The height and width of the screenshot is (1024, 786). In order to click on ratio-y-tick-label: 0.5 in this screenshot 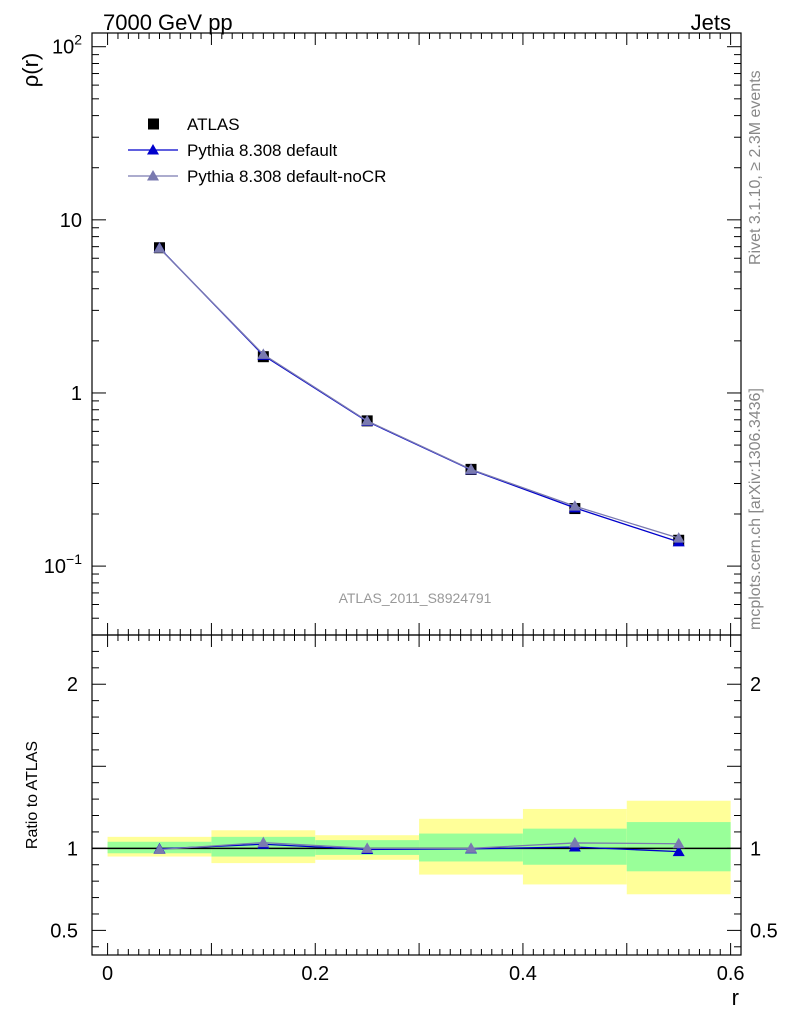, I will do `click(64, 931)`.